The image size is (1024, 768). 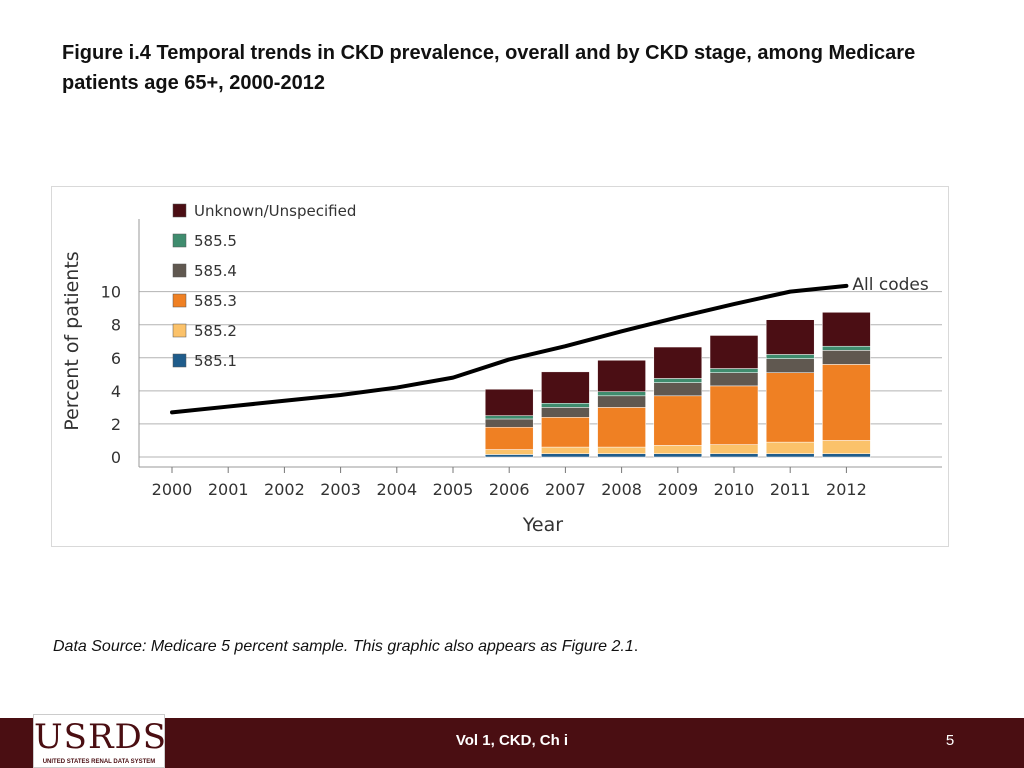 What do you see at coordinates (678, 362) in the screenshot?
I see `bar-unknown-unspecified-2009` at bounding box center [678, 362].